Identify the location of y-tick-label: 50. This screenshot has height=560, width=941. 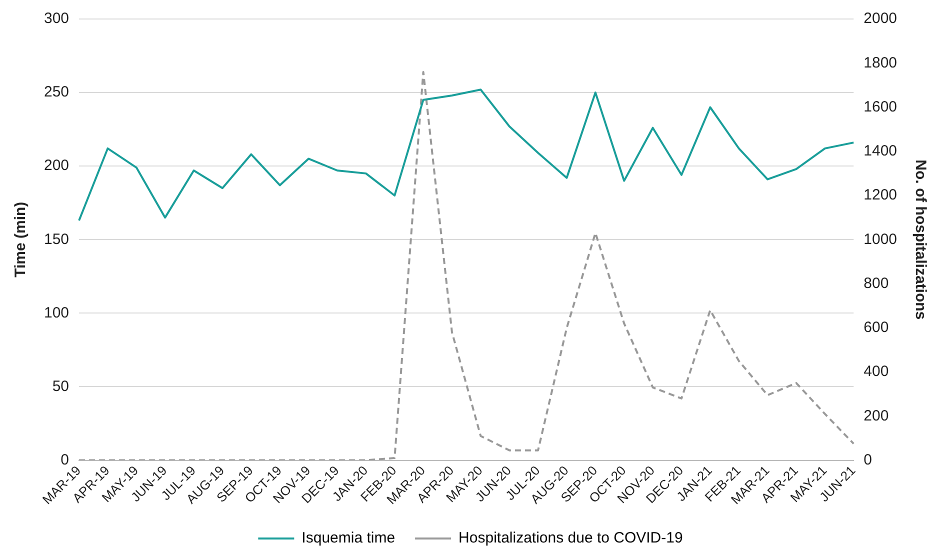
(61, 386).